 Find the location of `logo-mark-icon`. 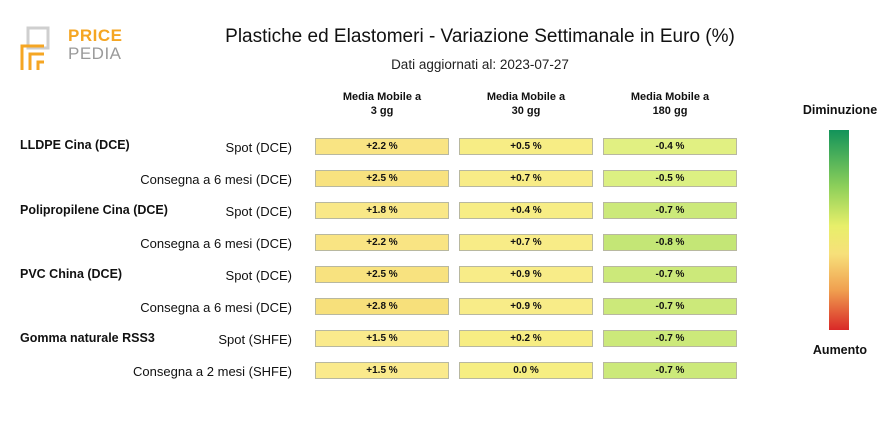

logo-mark-icon is located at coordinates (35, 48).